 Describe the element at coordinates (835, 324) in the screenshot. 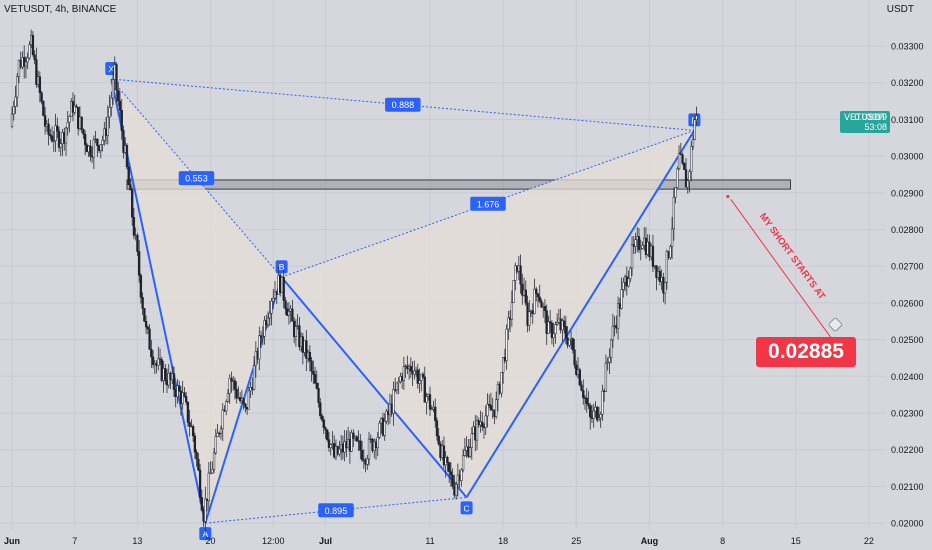

I see `alert-icon` at that location.